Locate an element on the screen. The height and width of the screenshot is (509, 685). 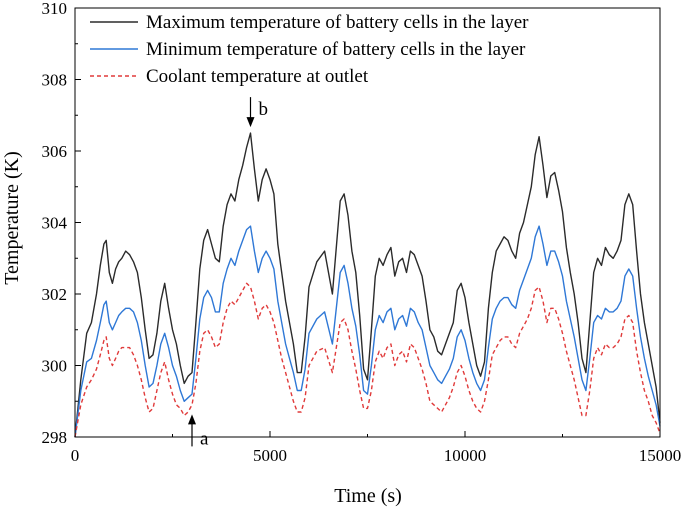
x-tick-label: 10000 is located at coordinates (465, 455).